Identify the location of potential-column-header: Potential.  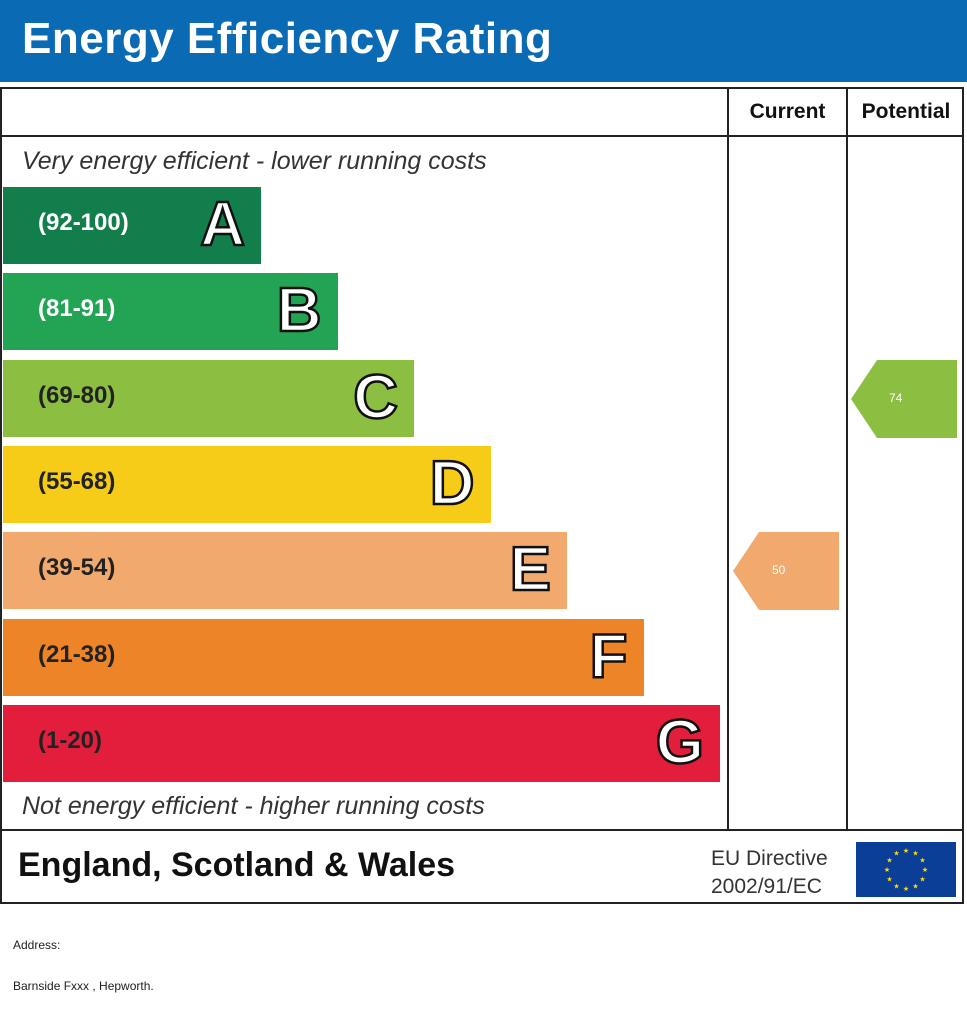
(906, 111).